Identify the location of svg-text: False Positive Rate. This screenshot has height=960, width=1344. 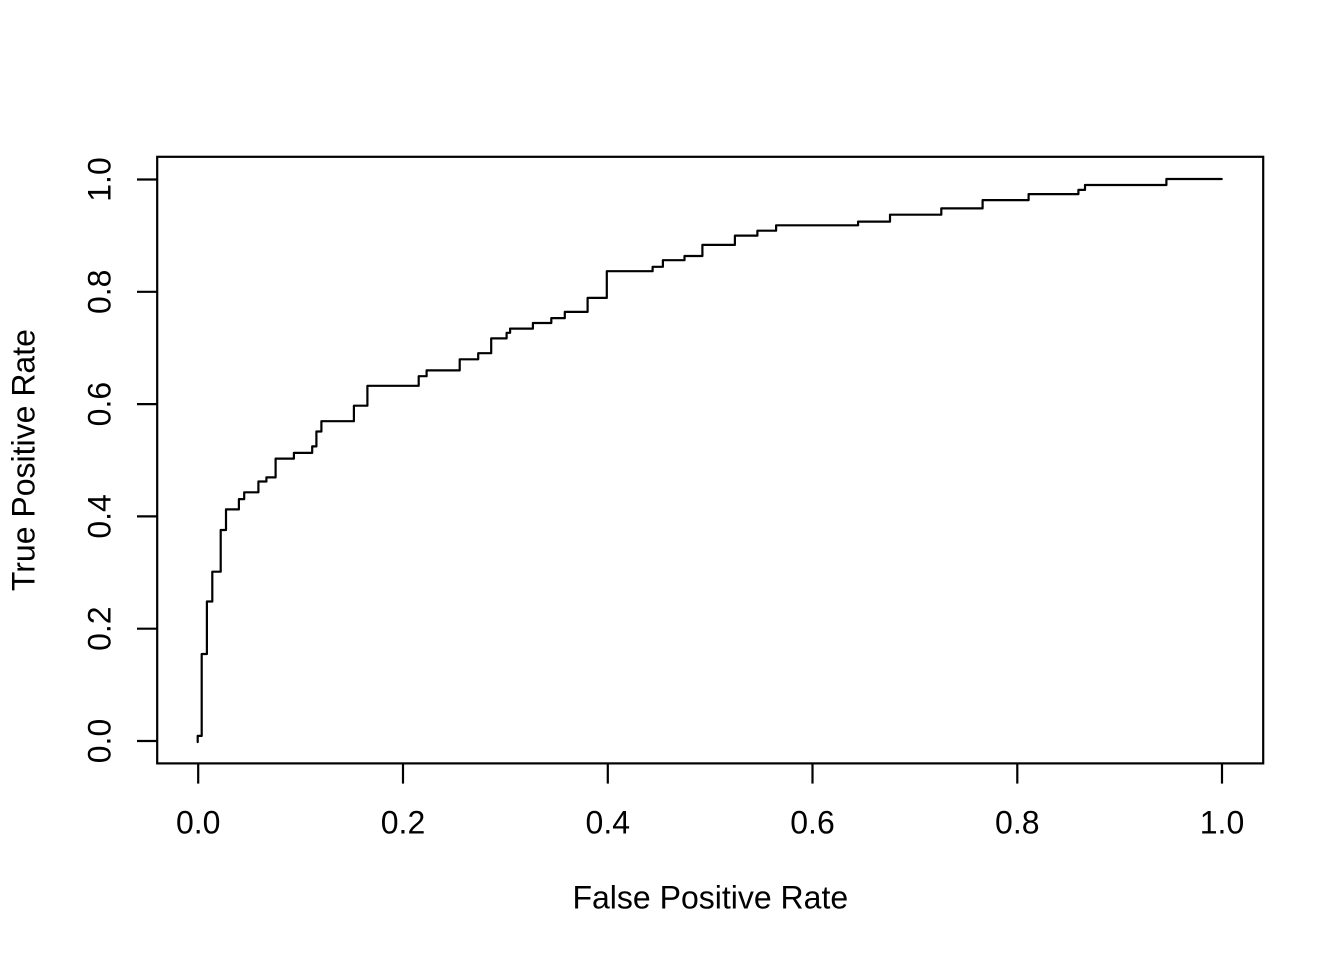
(710, 898).